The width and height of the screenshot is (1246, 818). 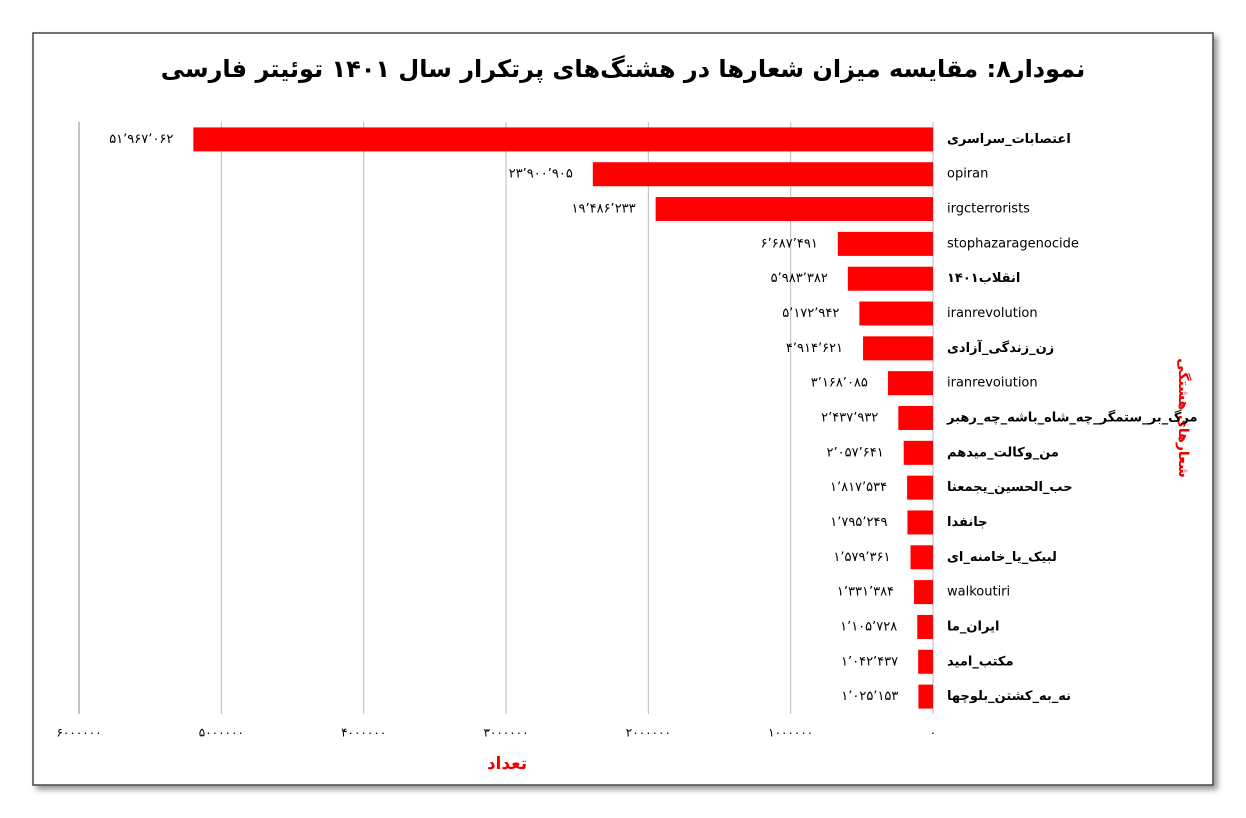 I want to click on y-tick-label: opiran, so click(x=967, y=174).